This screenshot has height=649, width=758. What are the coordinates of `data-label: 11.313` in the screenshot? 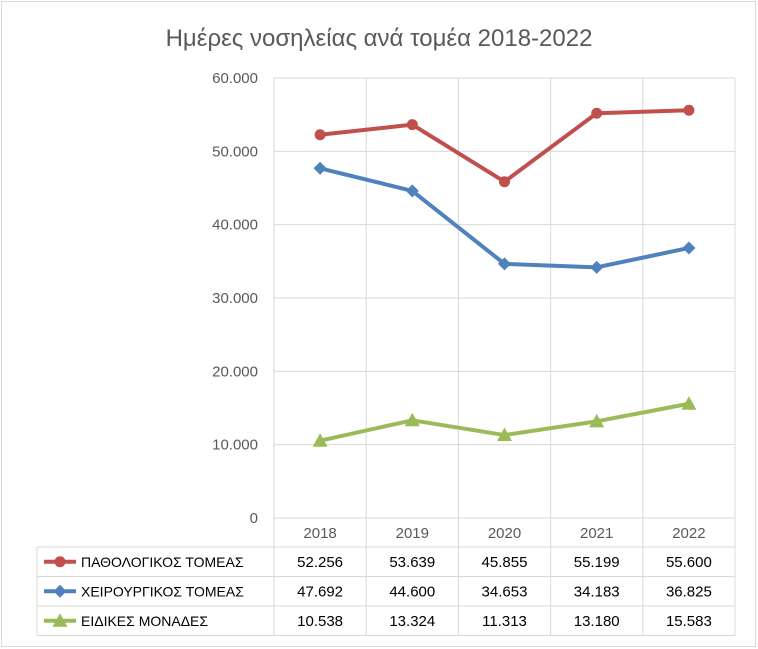 It's located at (504, 621).